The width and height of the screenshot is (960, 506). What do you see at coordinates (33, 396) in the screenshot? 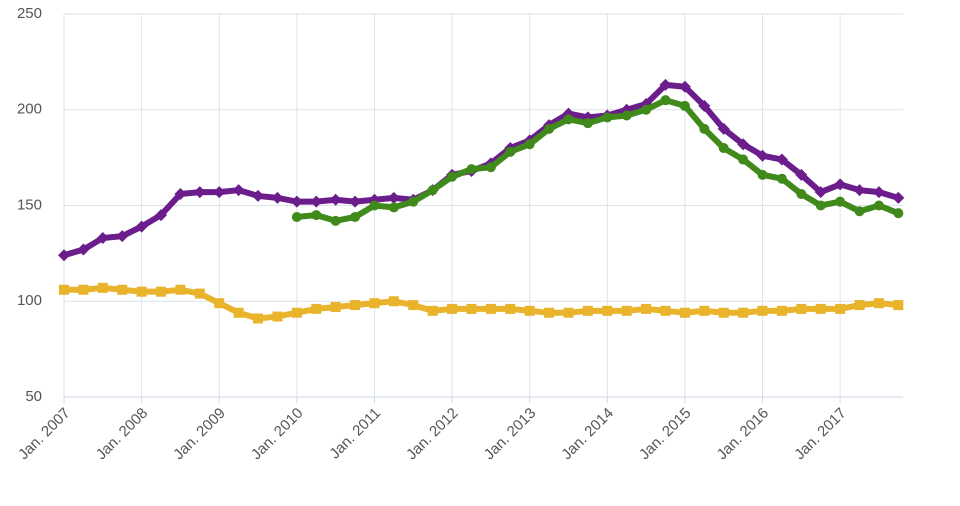
I see `y-tick-label: 50` at bounding box center [33, 396].